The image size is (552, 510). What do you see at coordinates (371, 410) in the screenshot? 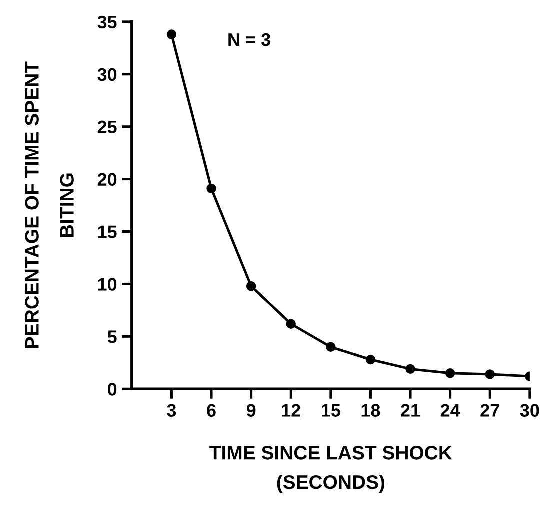
I see `x-tick-label: 18` at bounding box center [371, 410].